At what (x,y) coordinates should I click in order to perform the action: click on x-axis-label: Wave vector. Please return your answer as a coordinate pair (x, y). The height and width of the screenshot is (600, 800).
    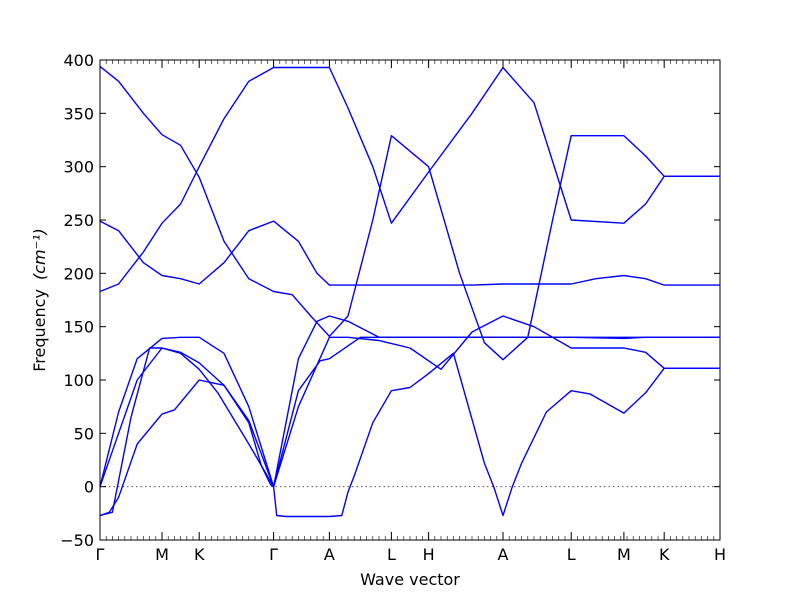
    Looking at the image, I should click on (410, 579).